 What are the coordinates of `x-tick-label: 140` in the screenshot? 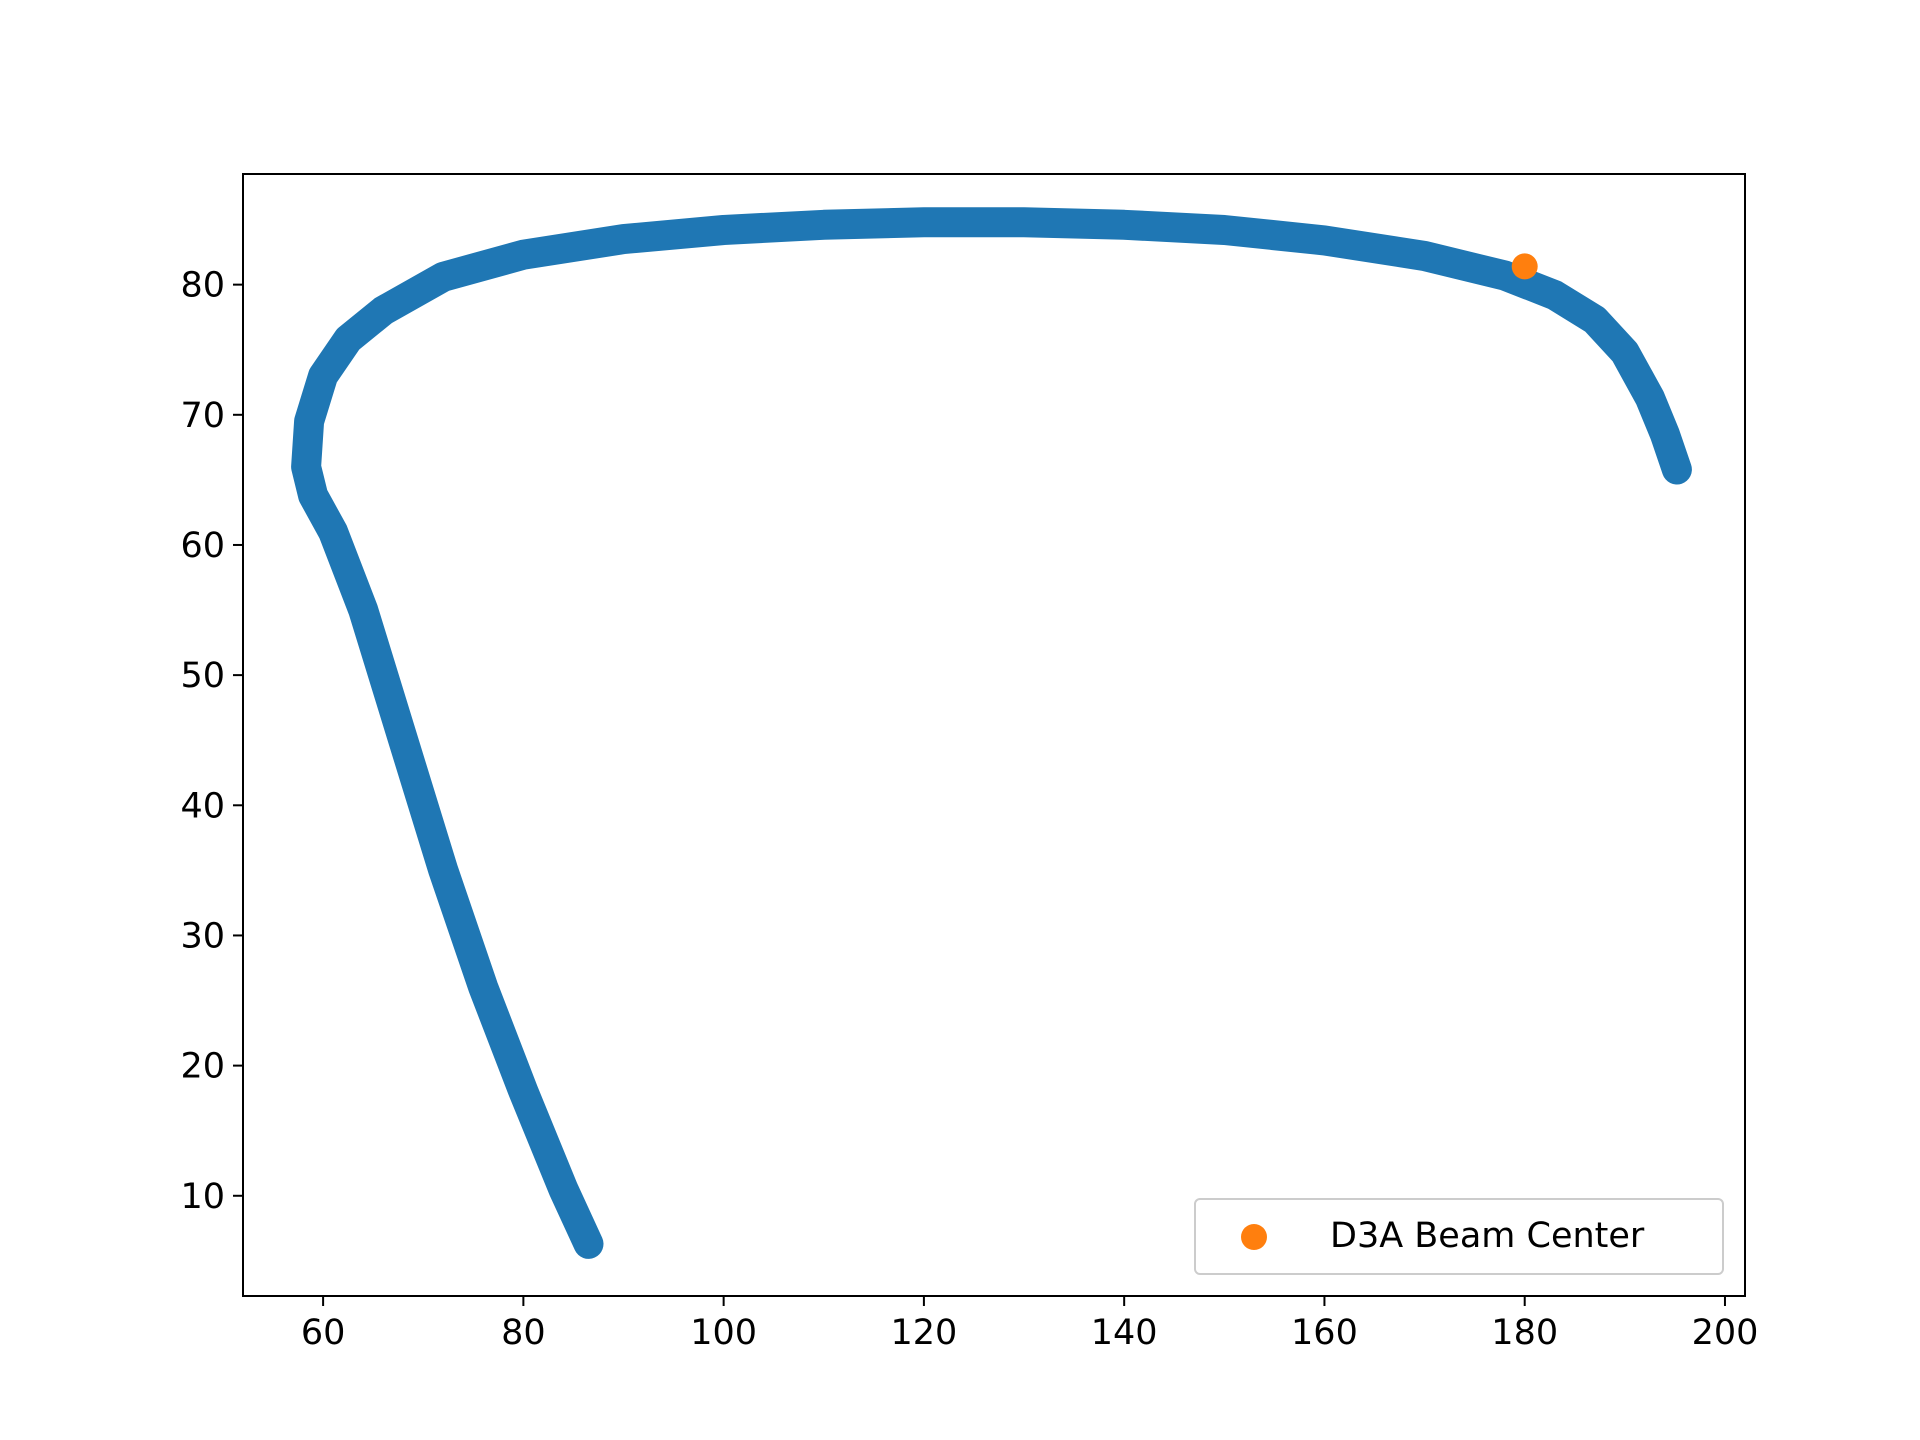 It's located at (1124, 1333).